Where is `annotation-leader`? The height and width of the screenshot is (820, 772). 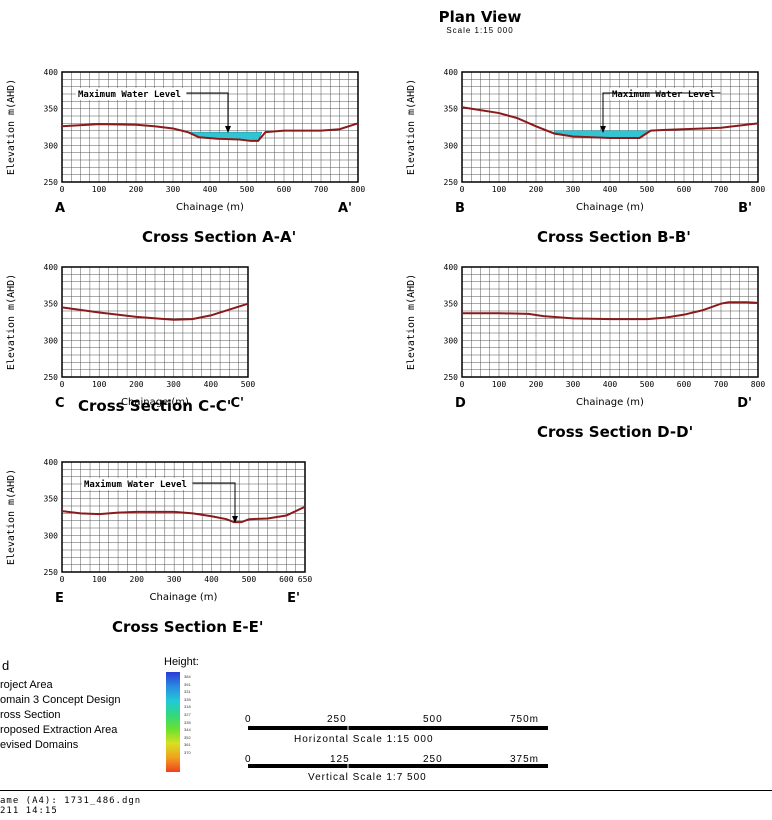 annotation-leader is located at coordinates (207, 111).